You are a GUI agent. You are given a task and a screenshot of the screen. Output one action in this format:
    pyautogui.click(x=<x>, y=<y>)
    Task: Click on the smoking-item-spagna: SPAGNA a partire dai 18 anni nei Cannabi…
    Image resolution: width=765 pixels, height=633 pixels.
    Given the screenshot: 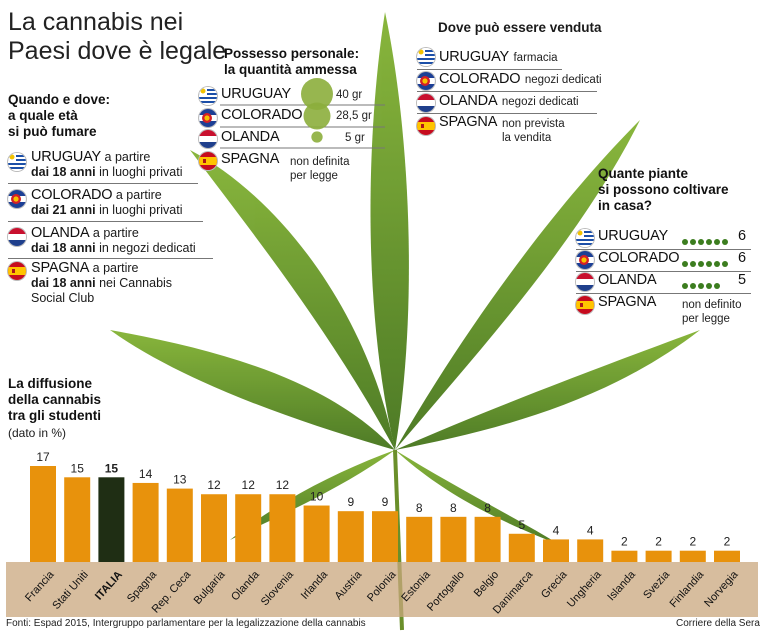 What is the action you would take?
    pyautogui.click(x=102, y=283)
    